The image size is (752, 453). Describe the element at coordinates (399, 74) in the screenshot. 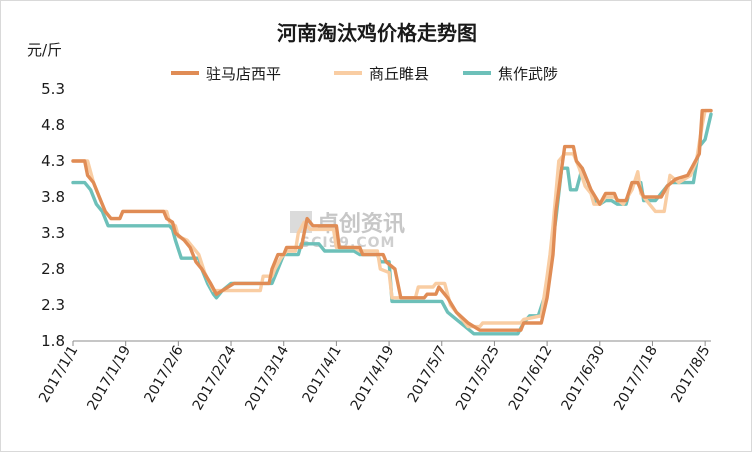

I see `legend-label: 商丘睢县` at that location.